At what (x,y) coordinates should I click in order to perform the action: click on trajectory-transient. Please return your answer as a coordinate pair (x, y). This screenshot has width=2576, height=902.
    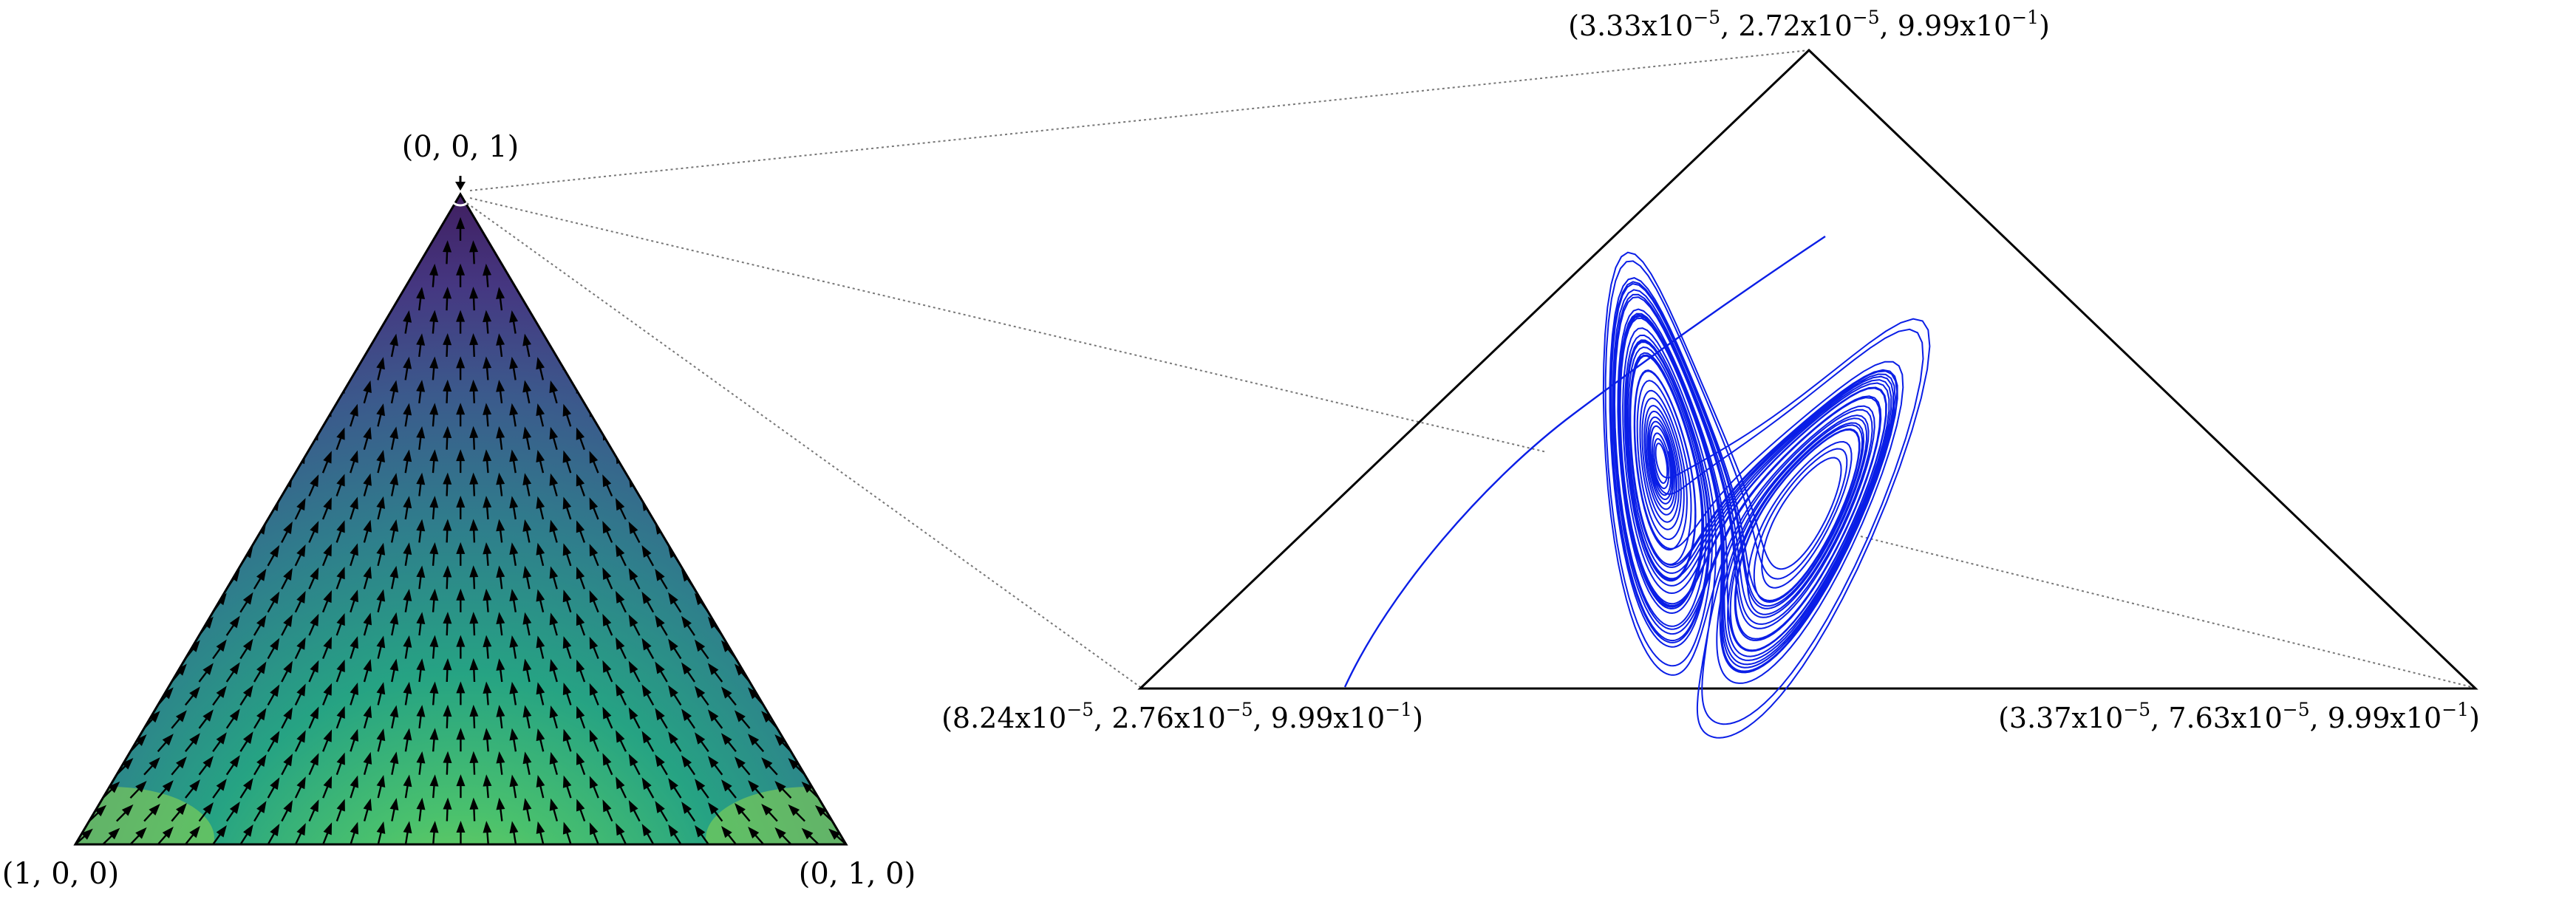
    Looking at the image, I should click on (1584, 462).